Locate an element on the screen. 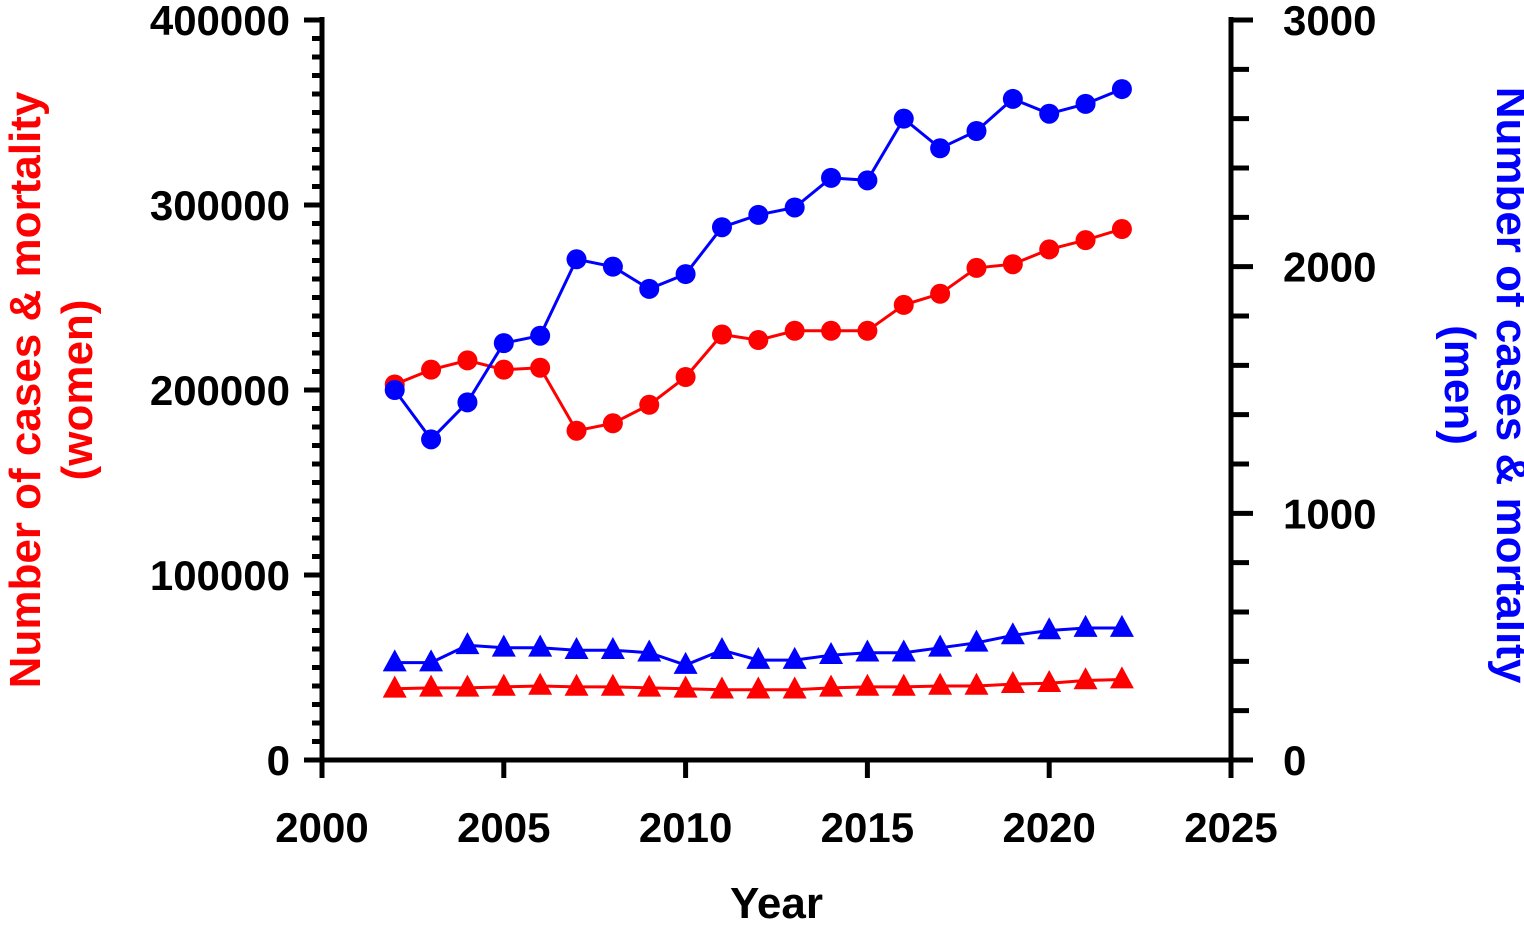  y-left-tick-label: 300000 is located at coordinates (220, 205).